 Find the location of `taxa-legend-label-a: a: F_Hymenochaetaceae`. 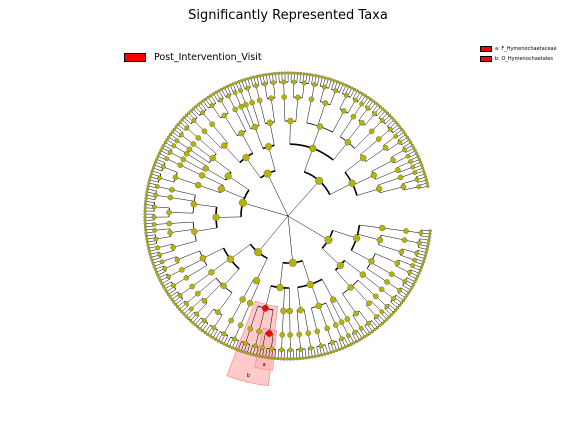

taxa-legend-label-a: a: F_Hymenochaetaceae is located at coordinates (526, 49).